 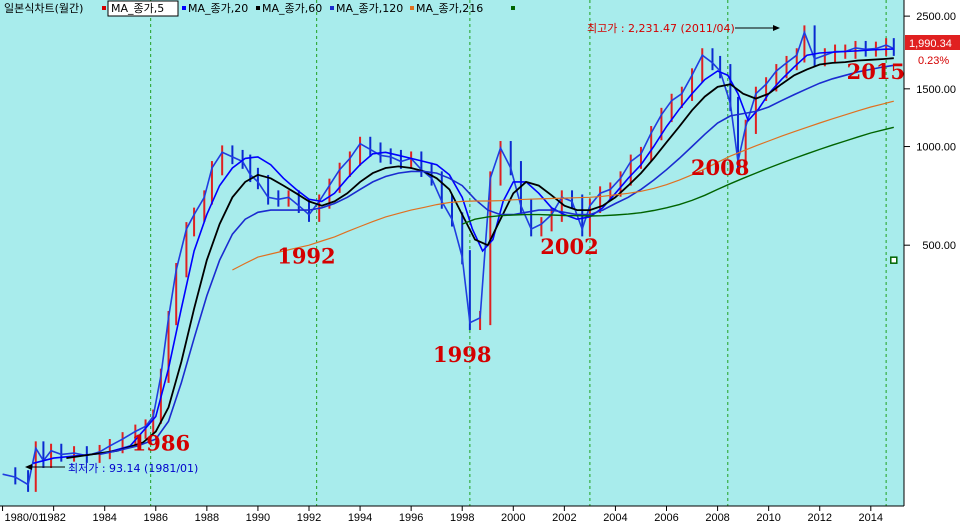 I want to click on era-label-2002: 2002, so click(x=569, y=246).